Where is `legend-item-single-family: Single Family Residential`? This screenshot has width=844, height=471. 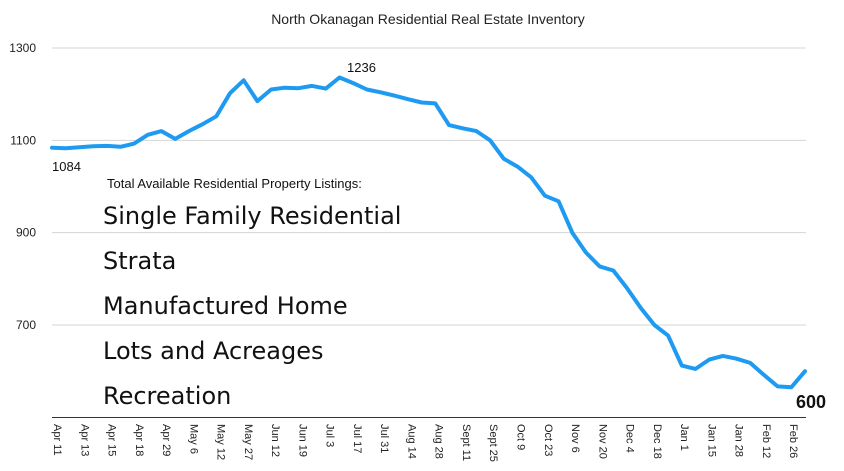
legend-item-single-family: Single Family Residential is located at coordinates (252, 216).